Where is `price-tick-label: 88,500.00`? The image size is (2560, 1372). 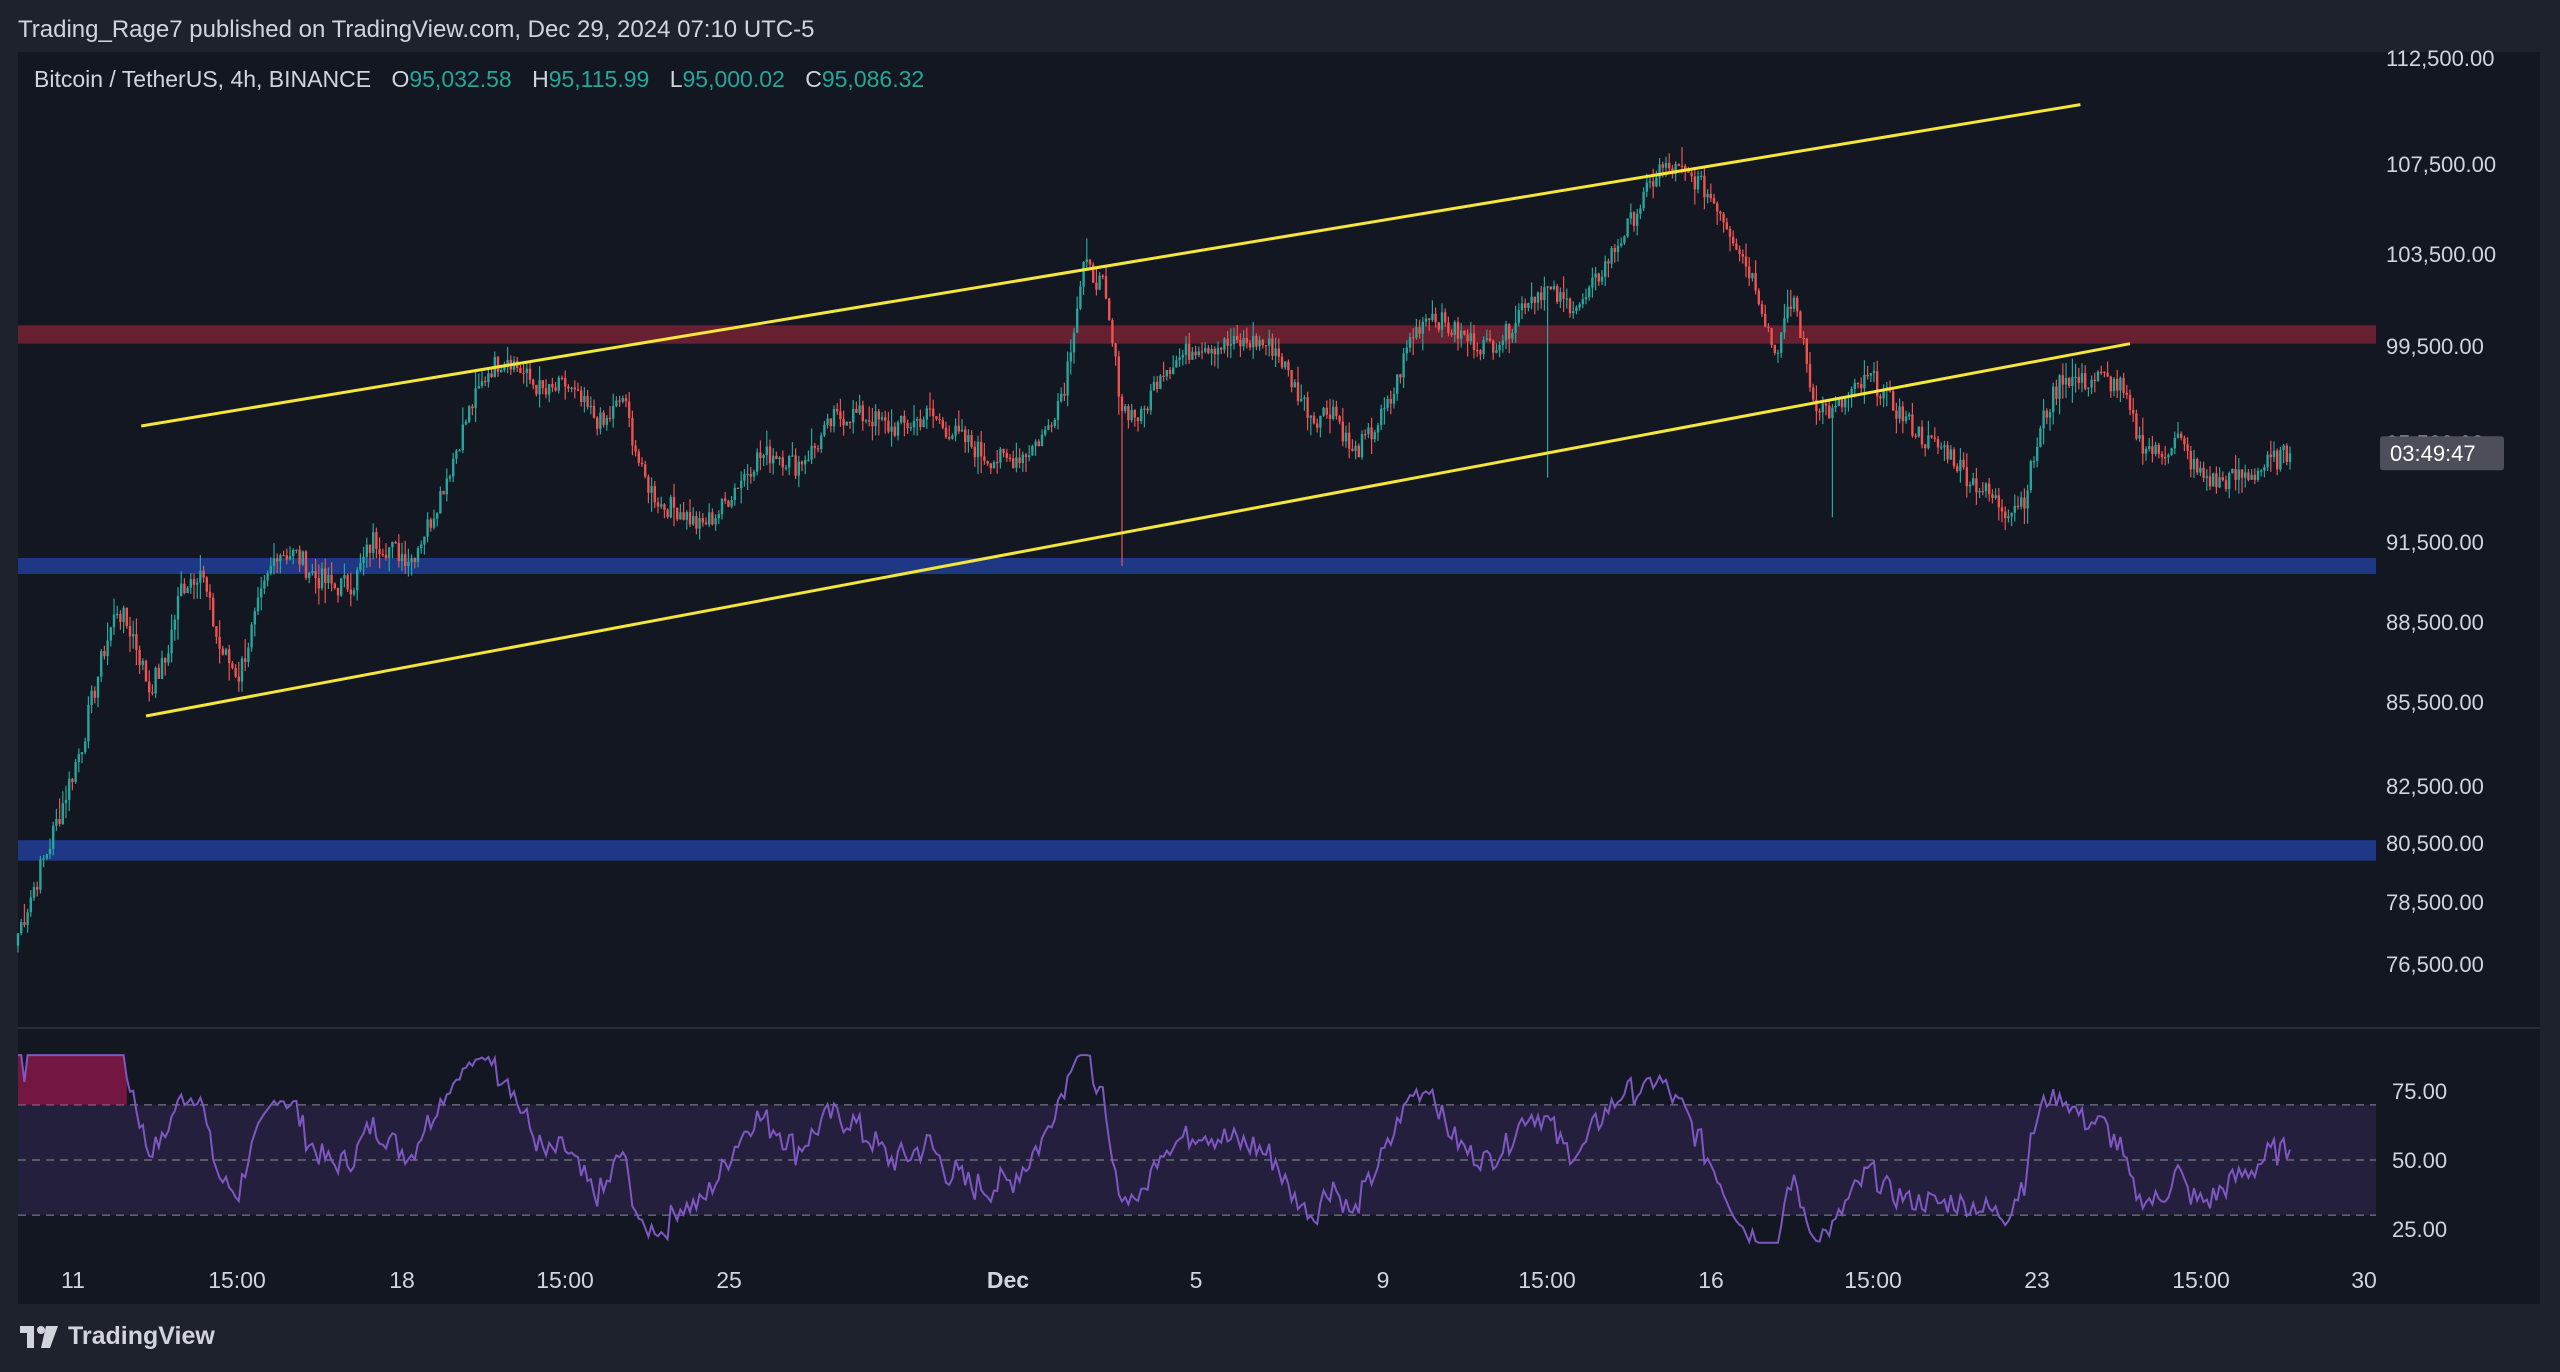
price-tick-label: 88,500.00 is located at coordinates (2435, 622).